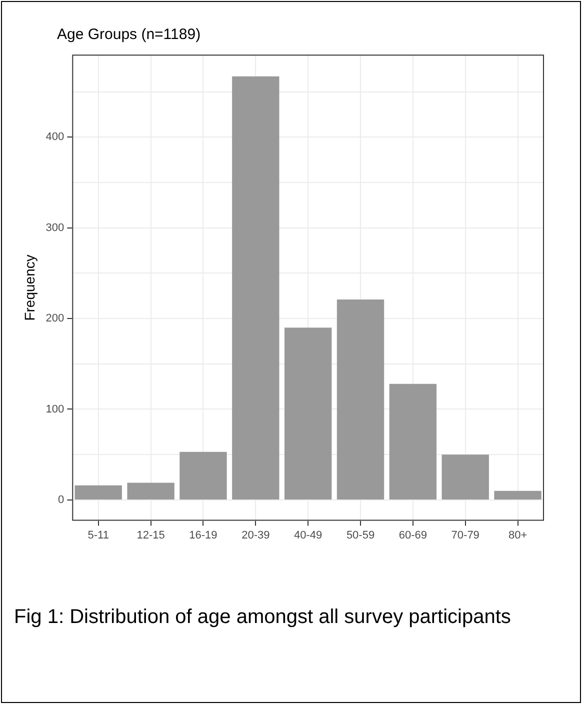 The height and width of the screenshot is (706, 584). What do you see at coordinates (203, 535) in the screenshot?
I see `x-tick-label: 16-19` at bounding box center [203, 535].